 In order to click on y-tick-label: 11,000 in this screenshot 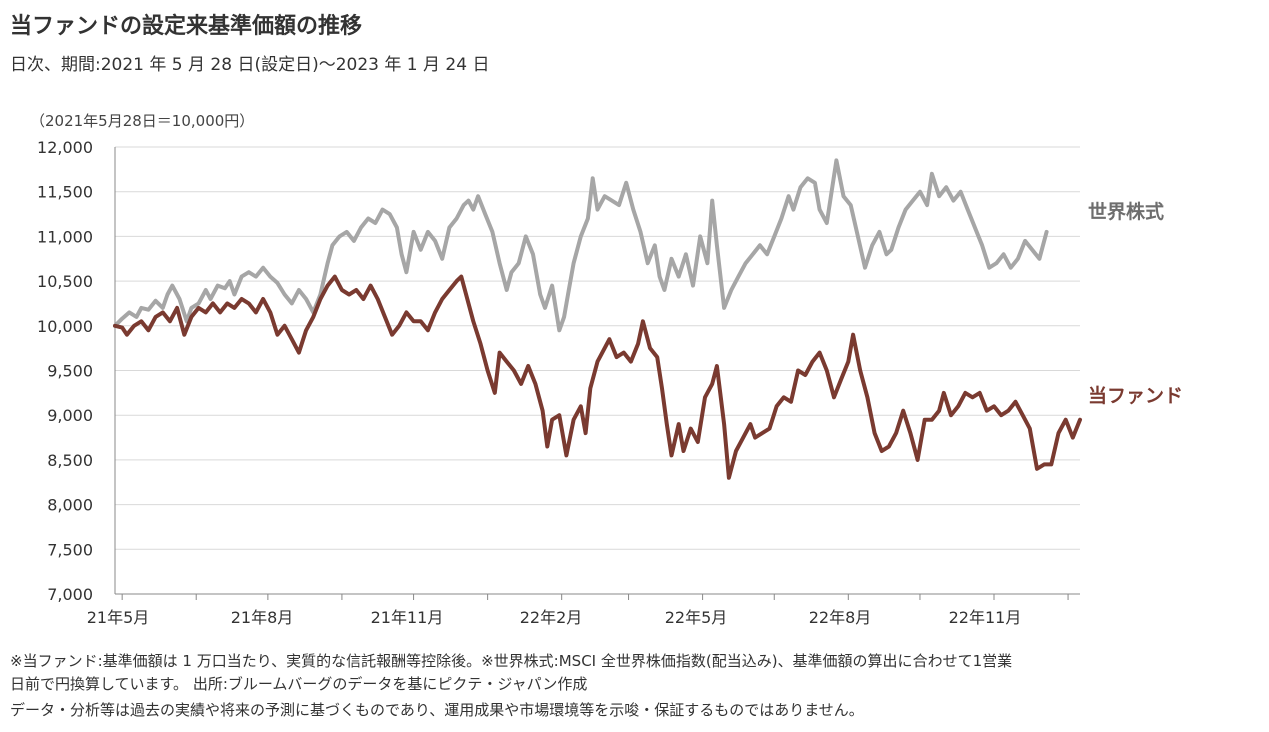, I will do `click(65, 236)`.